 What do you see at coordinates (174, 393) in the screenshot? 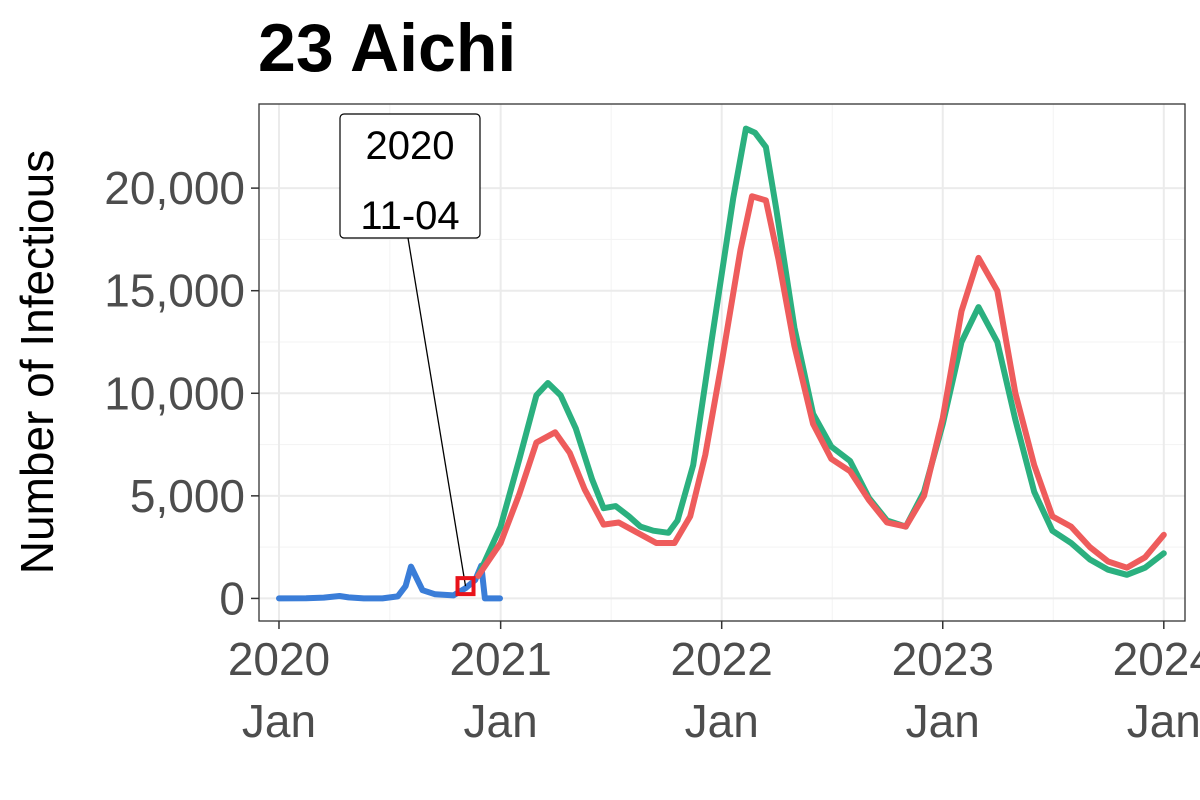
I see `y-tick-label: 10,000` at bounding box center [174, 393].